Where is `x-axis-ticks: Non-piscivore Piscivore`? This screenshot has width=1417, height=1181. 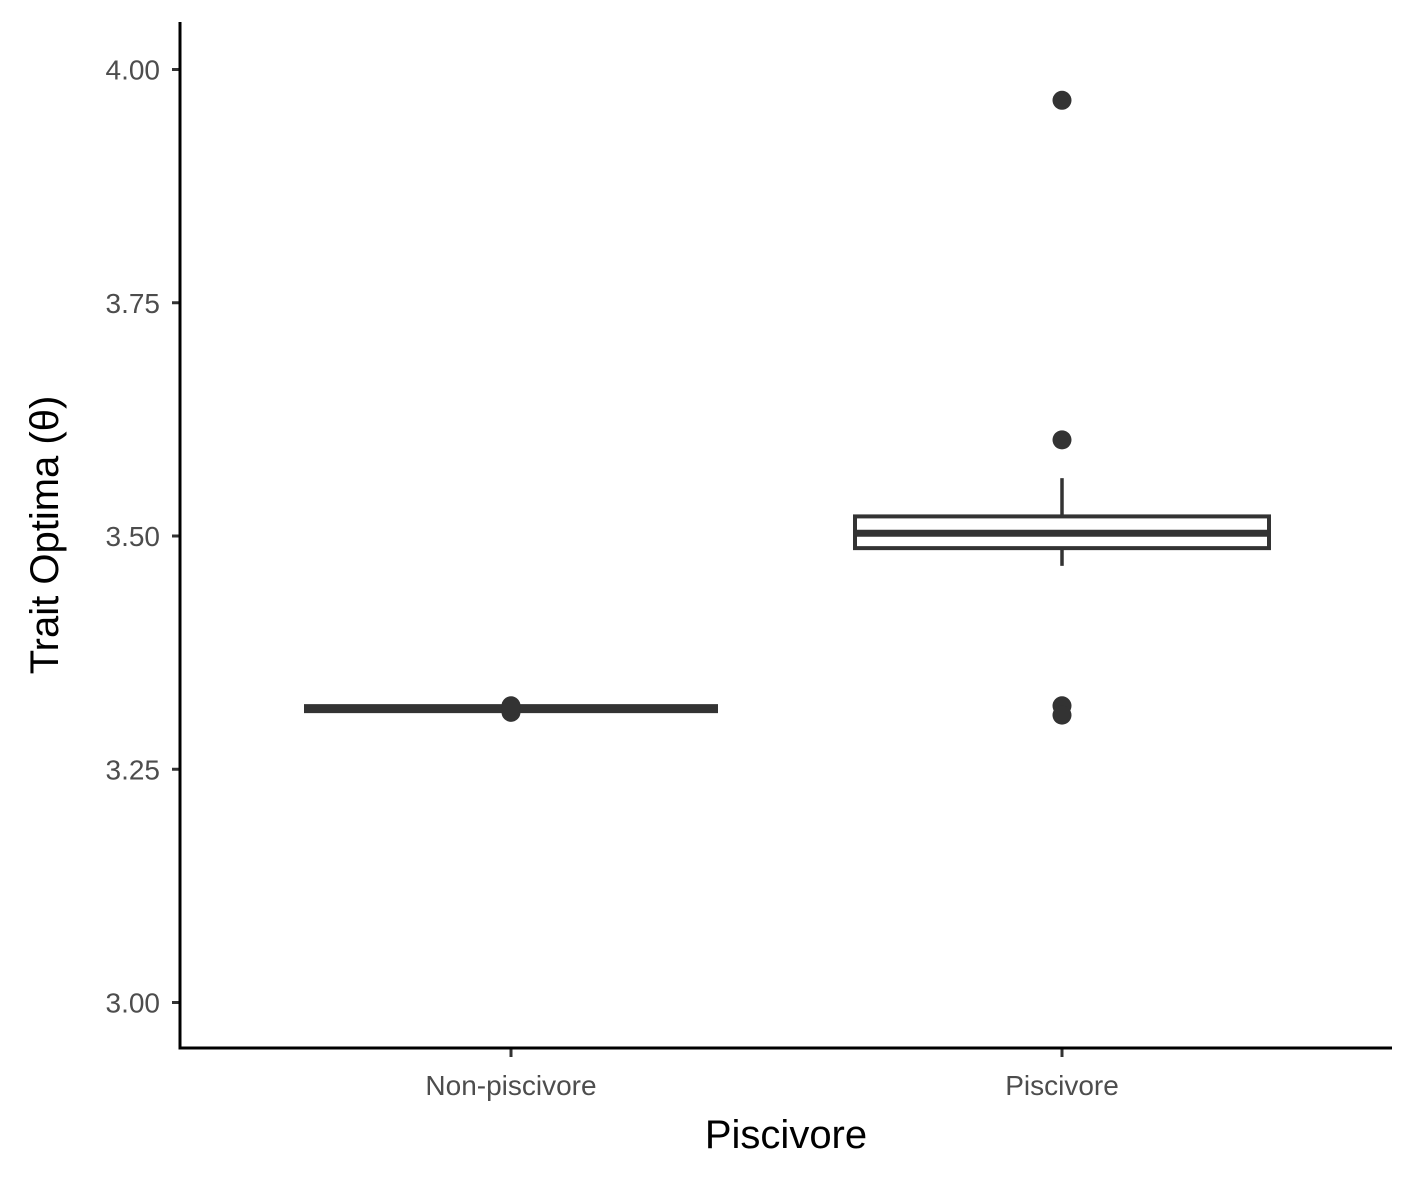
x-axis-ticks: Non-piscivore Piscivore is located at coordinates (772, 1074).